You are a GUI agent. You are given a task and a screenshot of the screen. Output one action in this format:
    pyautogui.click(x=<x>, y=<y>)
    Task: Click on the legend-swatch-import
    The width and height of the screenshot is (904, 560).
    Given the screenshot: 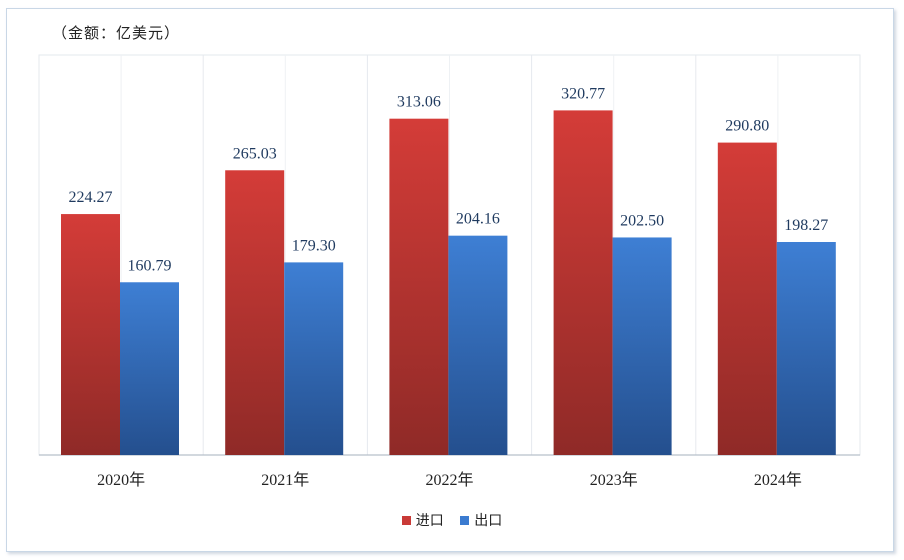 What is the action you would take?
    pyautogui.click(x=406, y=520)
    